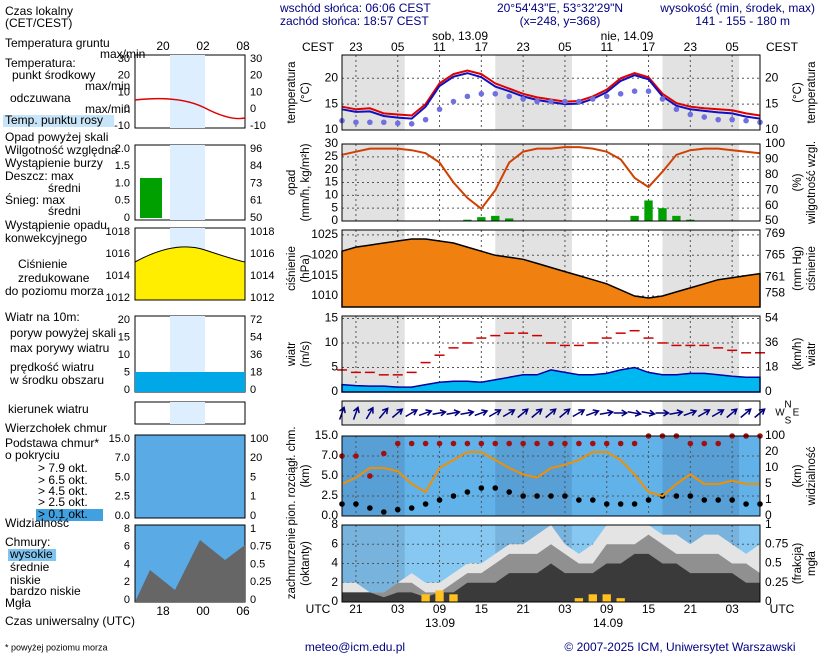  What do you see at coordinates (124, 337) in the screenshot?
I see `legend-tick: 15` at bounding box center [124, 337].